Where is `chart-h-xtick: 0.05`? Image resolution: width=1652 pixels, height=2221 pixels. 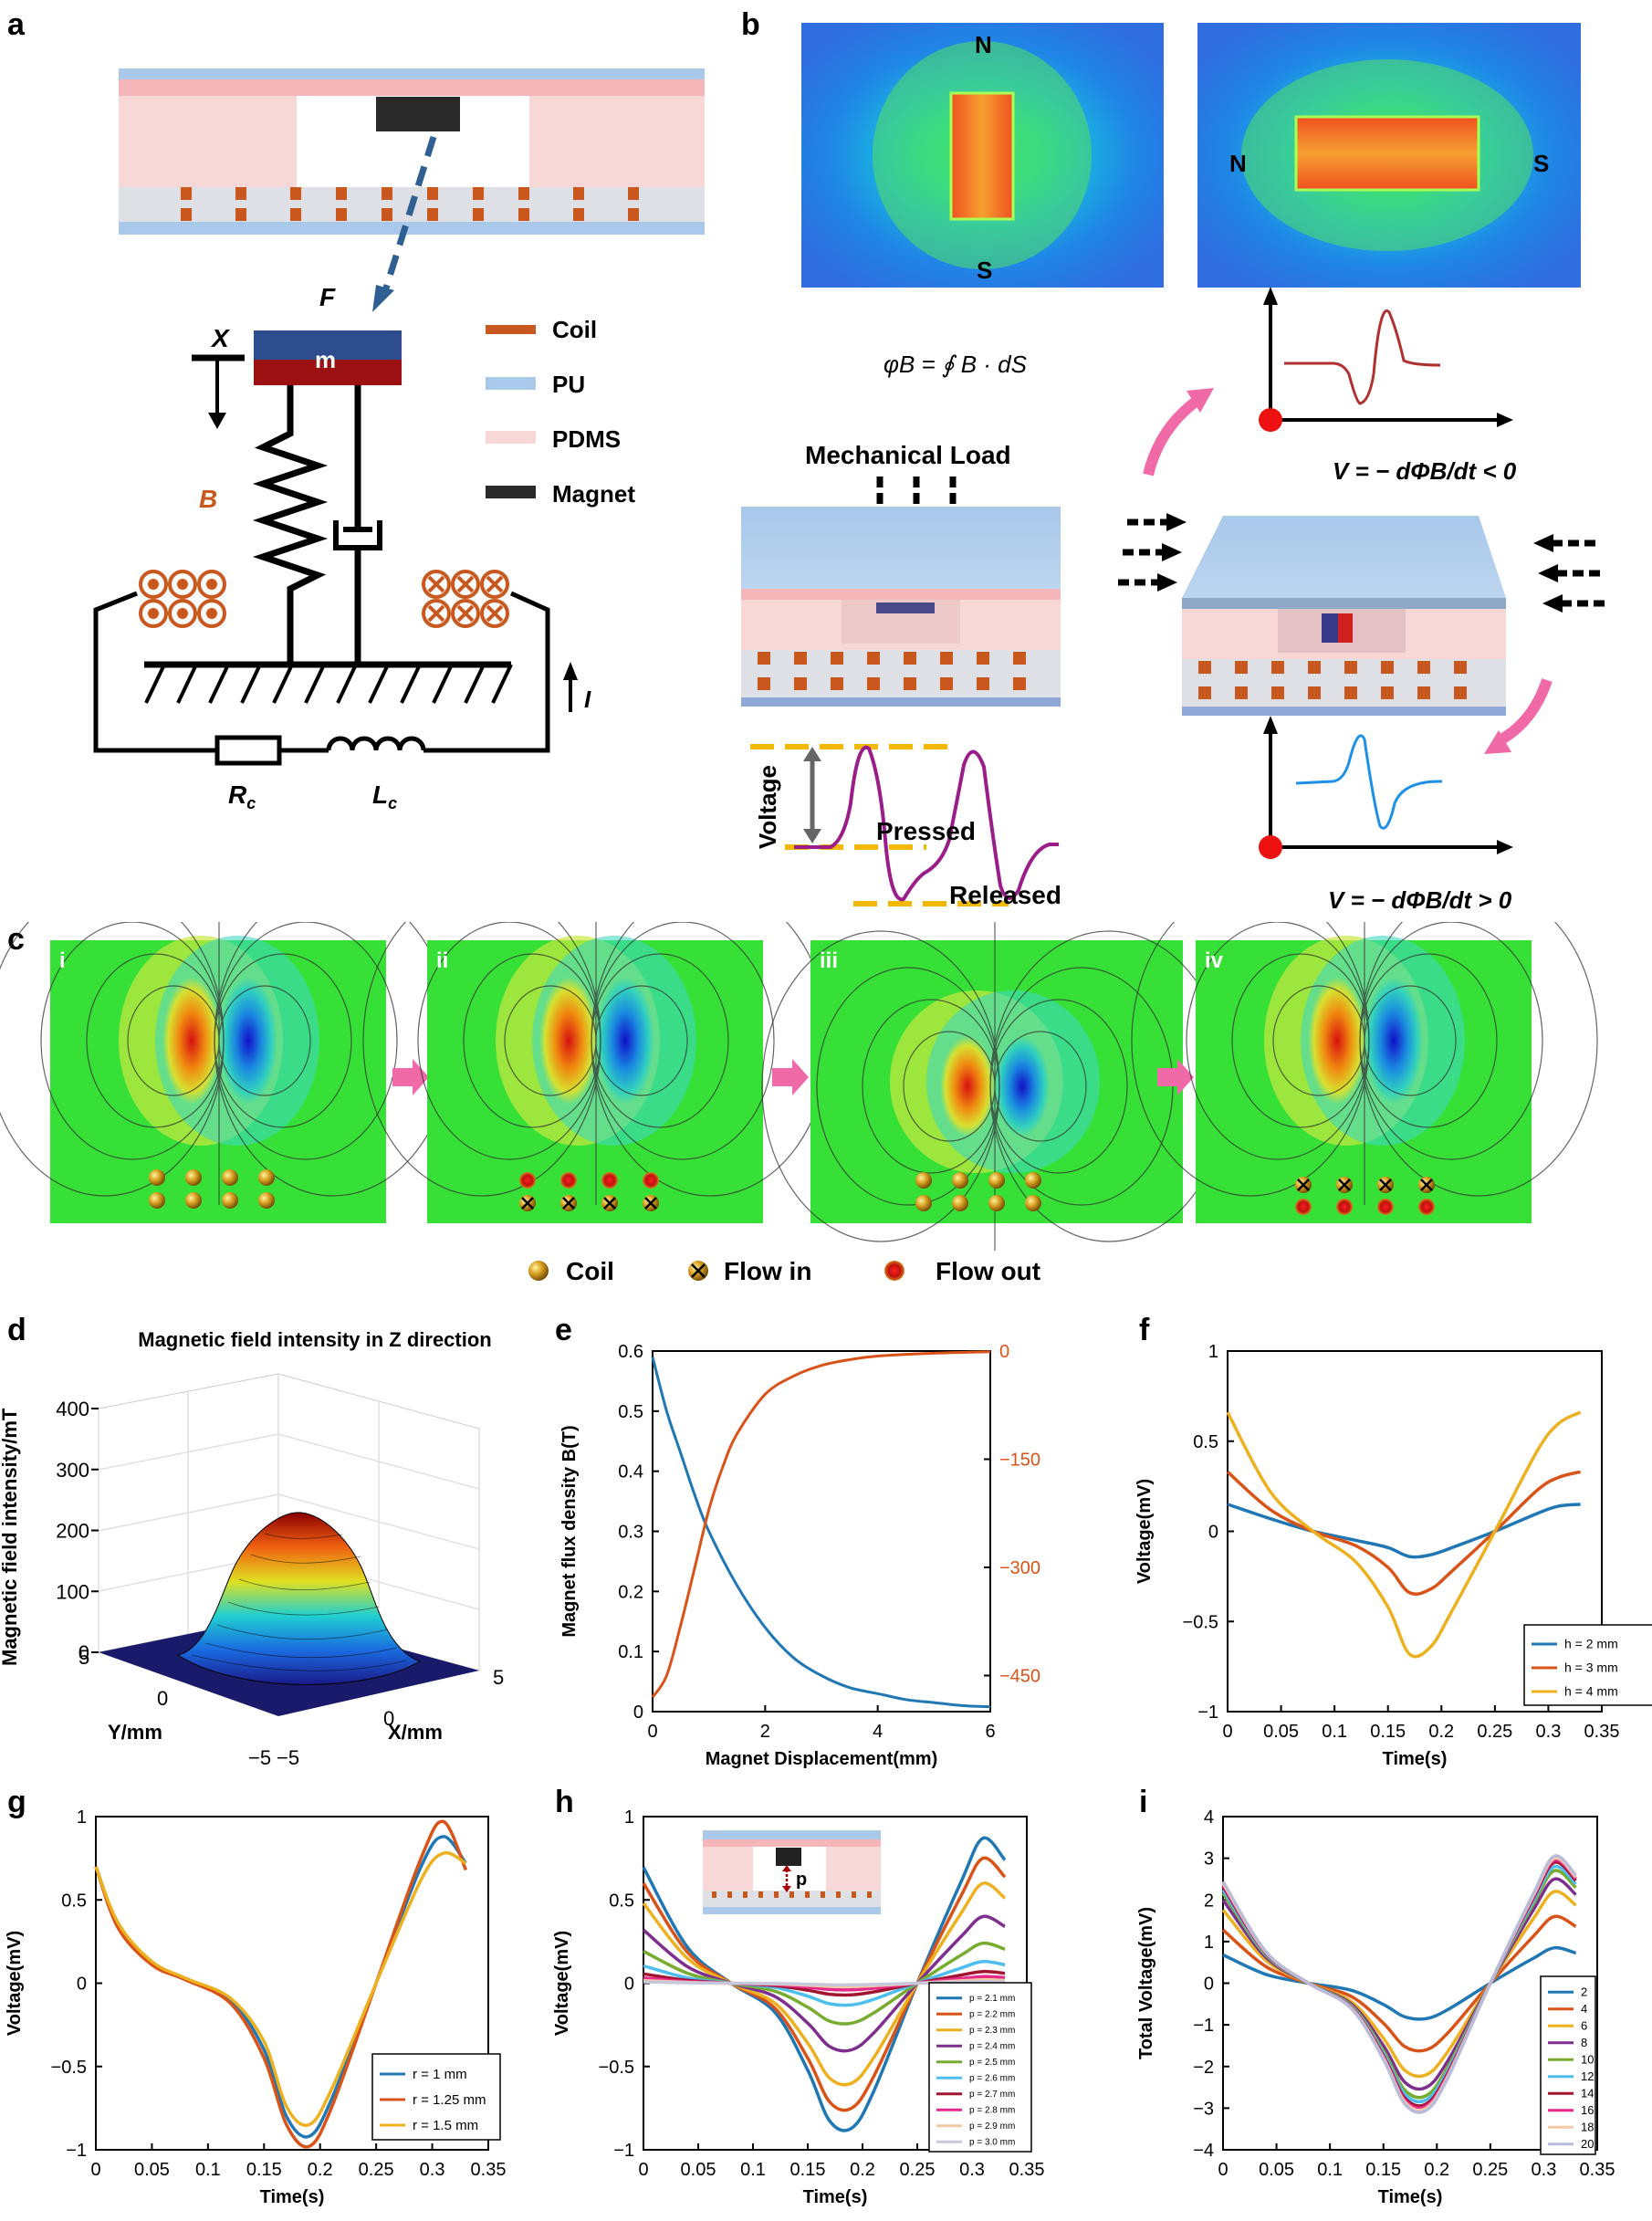
chart-h-xtick: 0.05 is located at coordinates (698, 2170).